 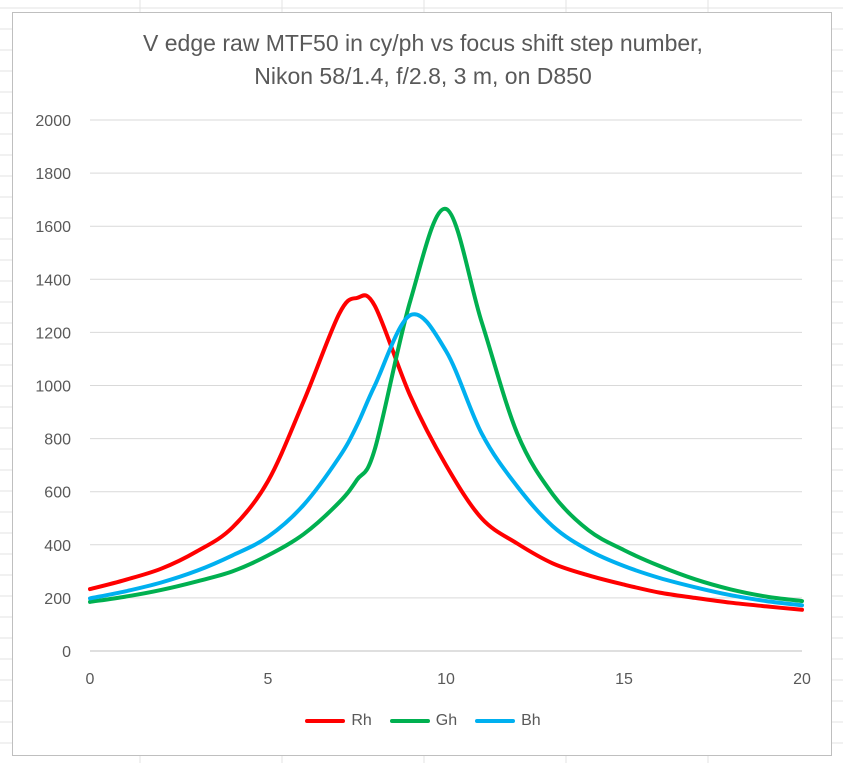 What do you see at coordinates (53, 121) in the screenshot?
I see `y-tick-label-2000: 2000` at bounding box center [53, 121].